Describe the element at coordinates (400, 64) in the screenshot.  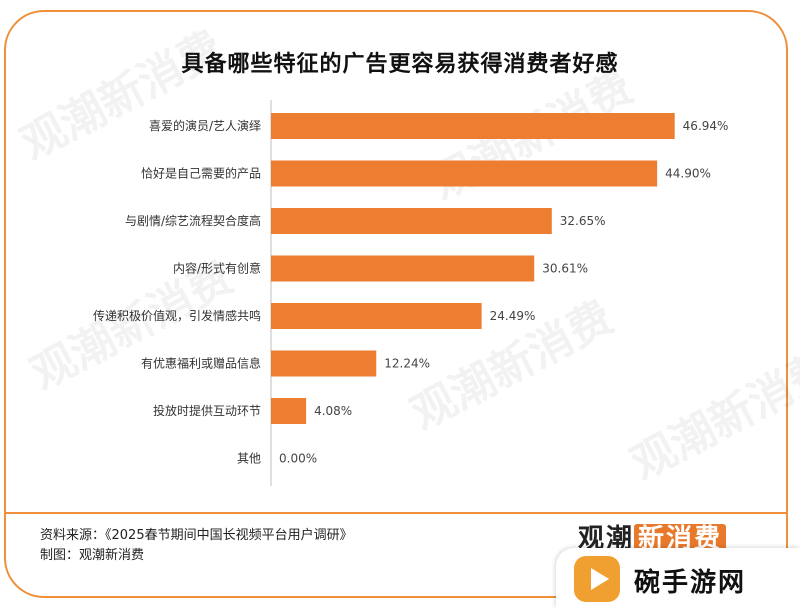
I see `chart-title: 具备哪些特征的广告更容易获得消费者好感` at that location.